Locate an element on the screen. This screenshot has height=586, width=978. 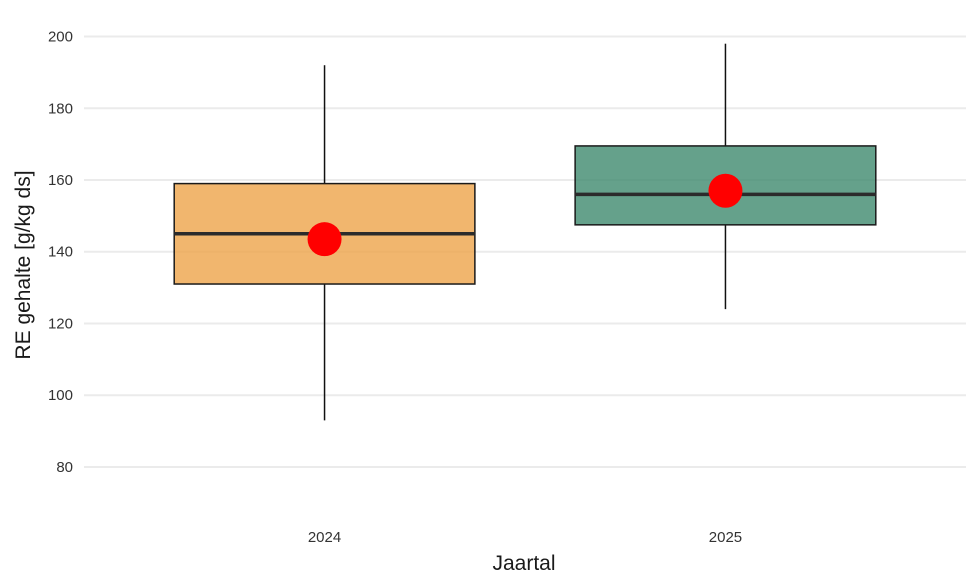
y-axis-title: RE gehalte [g/kg ds] is located at coordinates (23, 264).